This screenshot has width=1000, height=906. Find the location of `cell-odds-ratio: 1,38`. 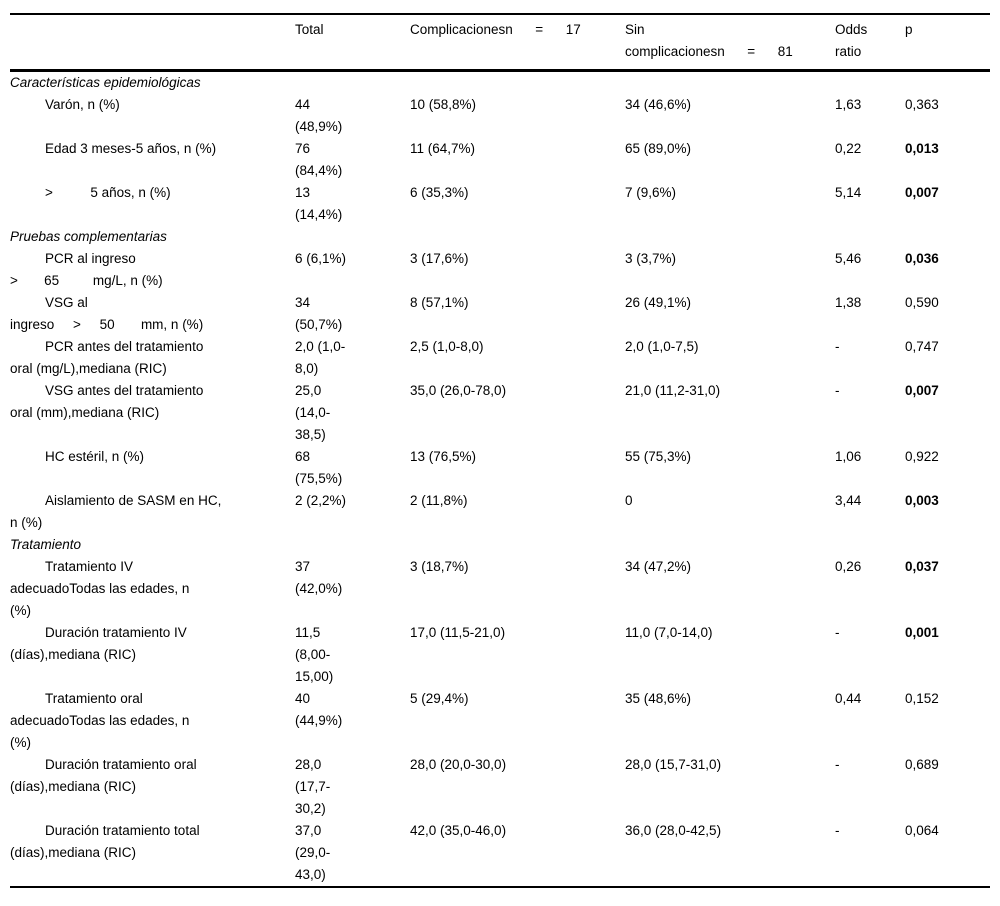

cell-odds-ratio: 1,38 is located at coordinates (848, 302).